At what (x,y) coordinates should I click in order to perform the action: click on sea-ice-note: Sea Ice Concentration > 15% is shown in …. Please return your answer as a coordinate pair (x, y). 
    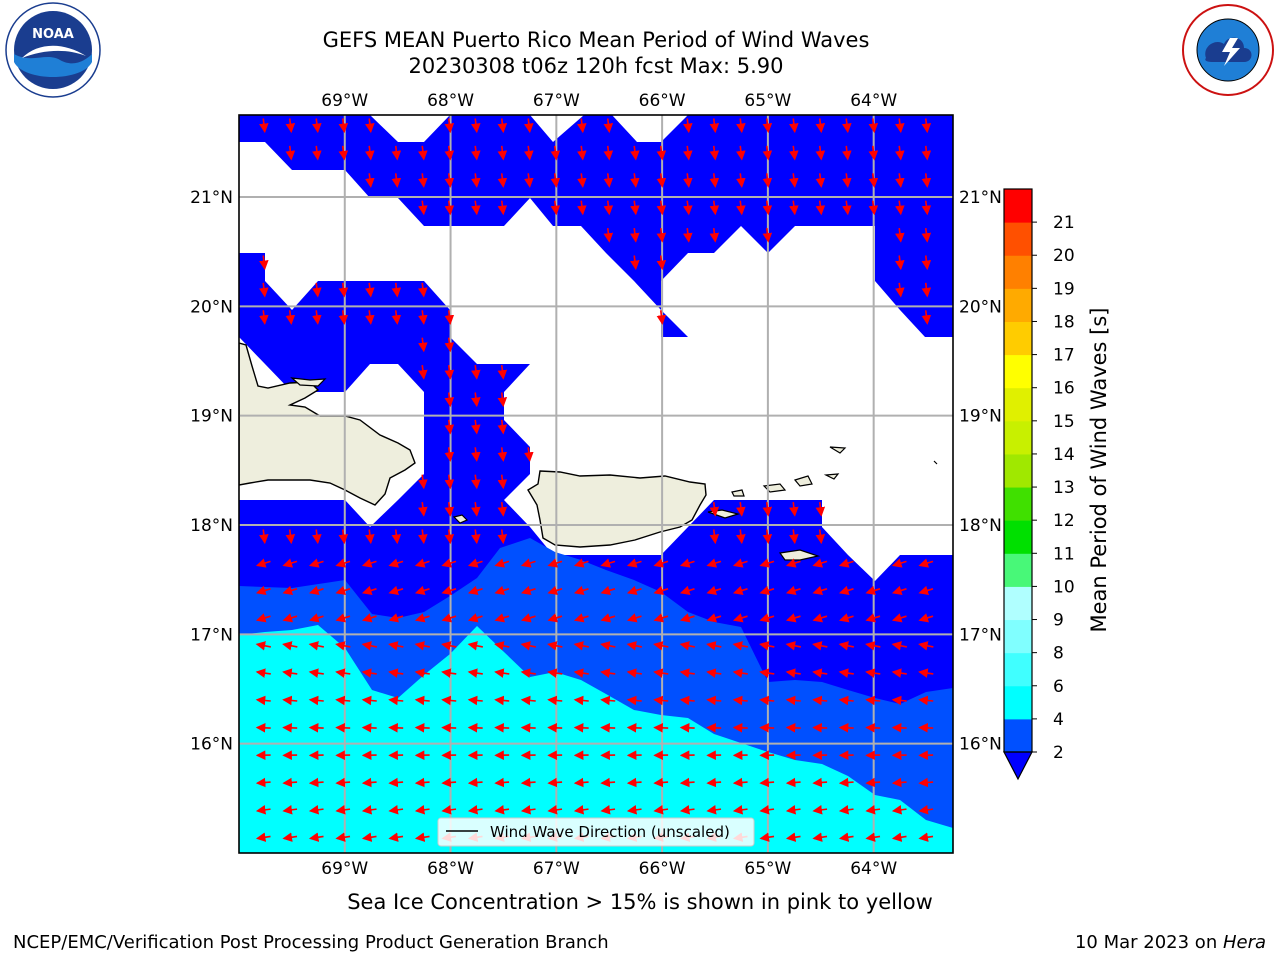
    Looking at the image, I should click on (640, 902).